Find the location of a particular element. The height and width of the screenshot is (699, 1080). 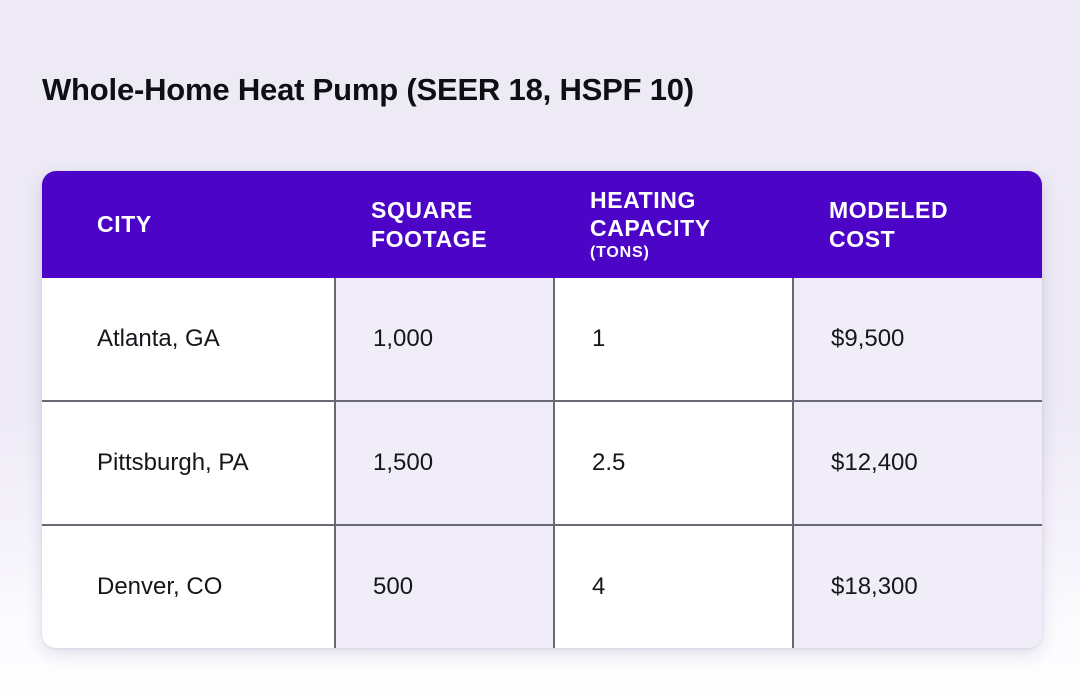

cell-modeled-cost: $12,400 is located at coordinates (917, 463).